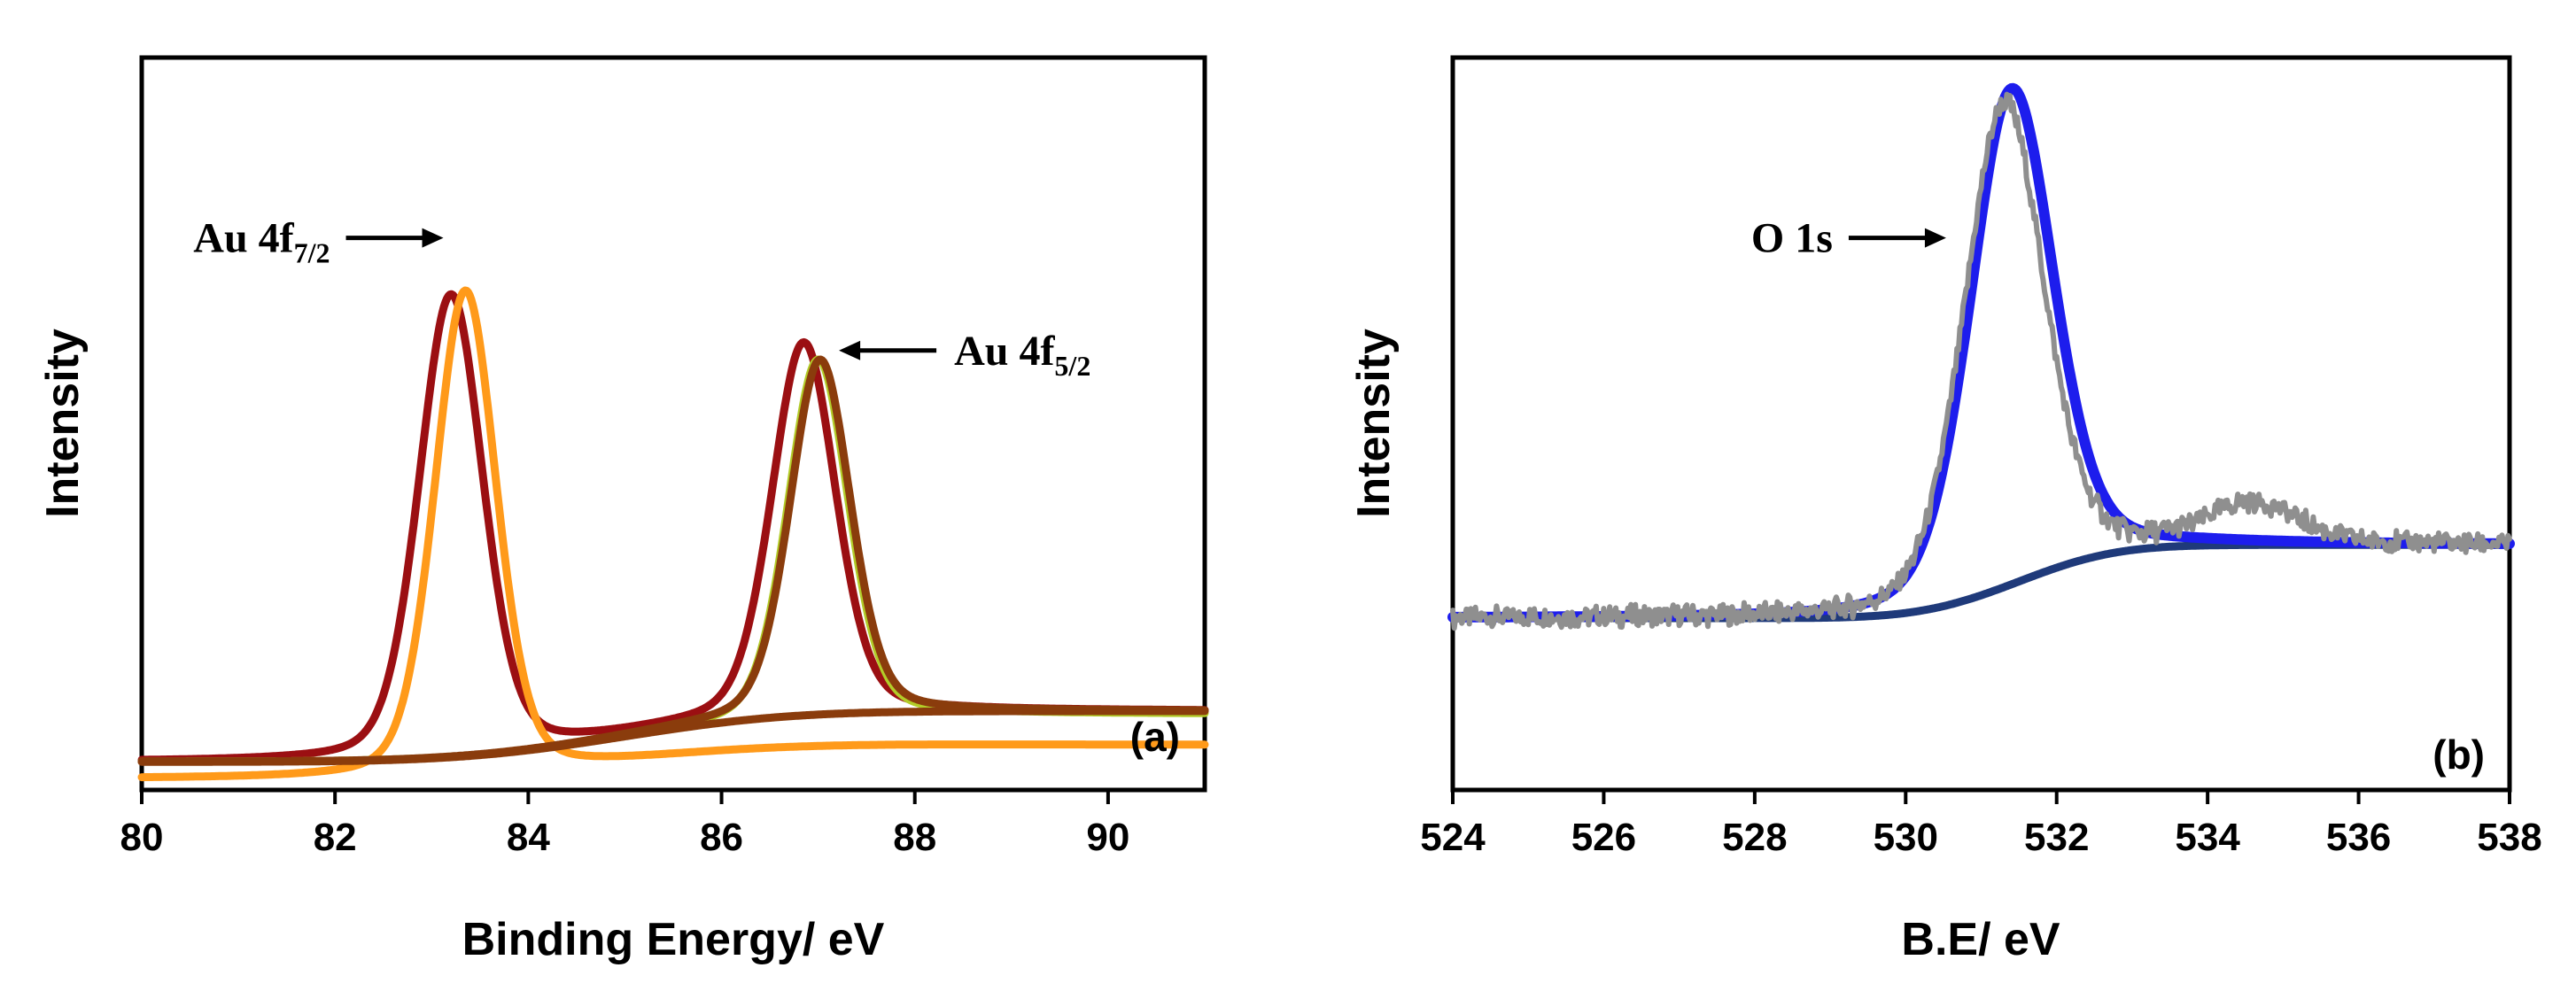 The height and width of the screenshot is (991, 2576). I want to click on panel-a-x-ticks: 80 82 84 86 88 90, so click(624, 824).